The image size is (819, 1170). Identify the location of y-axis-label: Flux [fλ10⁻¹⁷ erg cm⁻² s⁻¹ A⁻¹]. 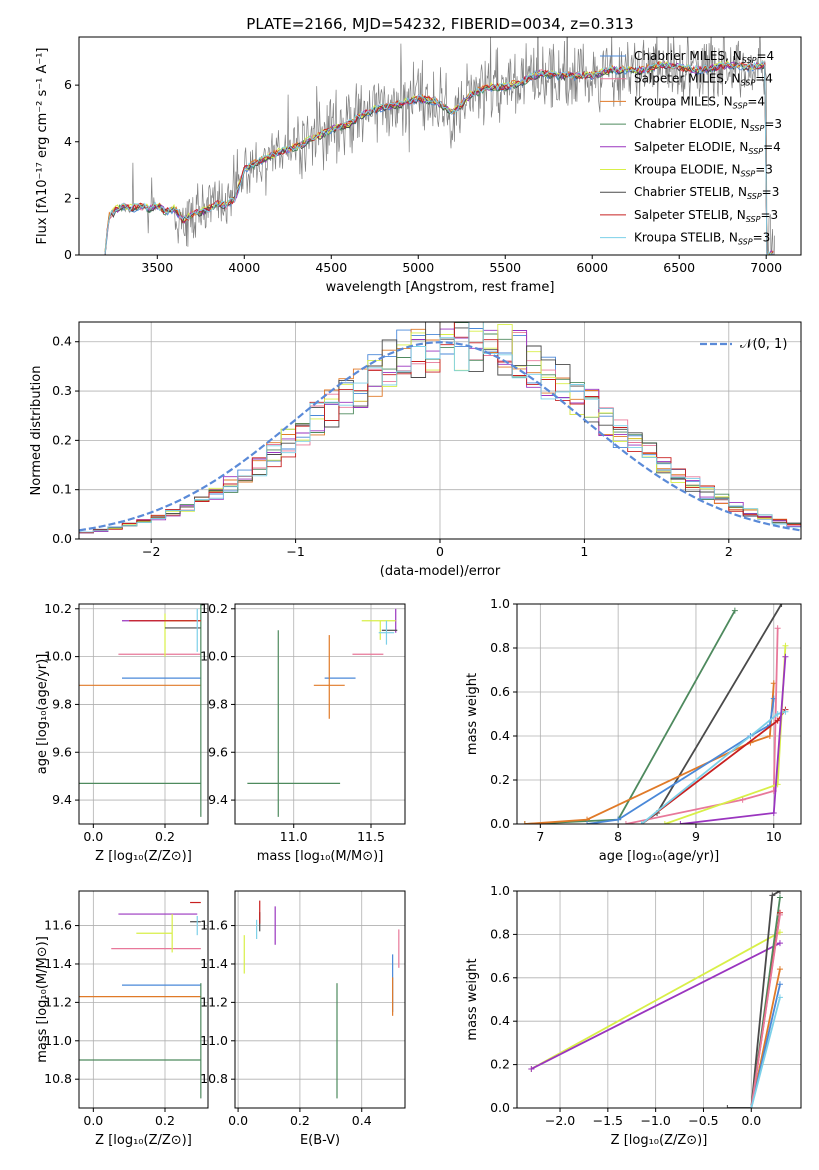
(42, 146).